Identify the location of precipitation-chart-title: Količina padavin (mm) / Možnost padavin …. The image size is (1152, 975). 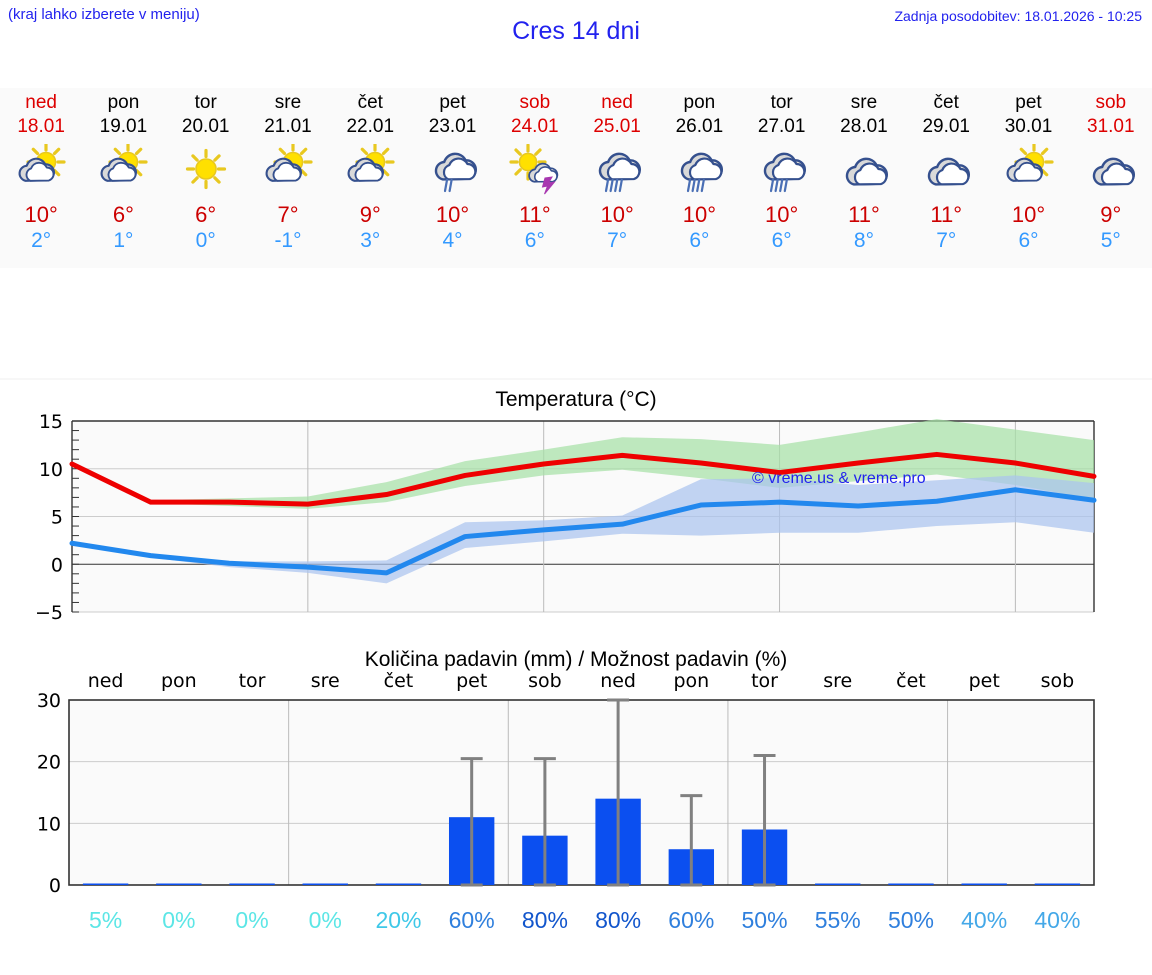
(576, 659).